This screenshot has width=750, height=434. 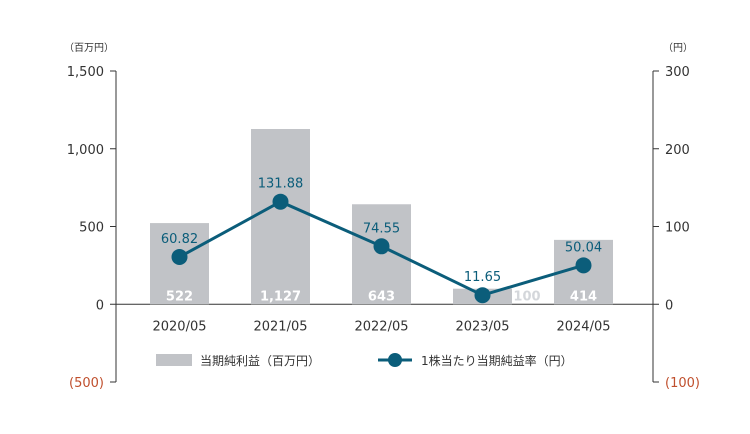 I want to click on line-value-label: 11.65, so click(x=482, y=277).